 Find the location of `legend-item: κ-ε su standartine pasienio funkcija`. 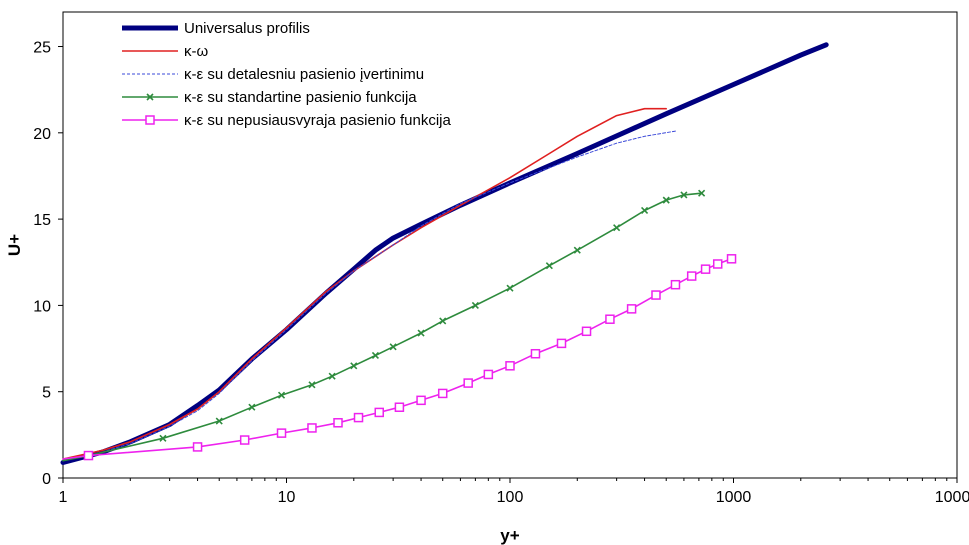

legend-item: κ-ε su standartine pasienio funkcija is located at coordinates (269, 97).